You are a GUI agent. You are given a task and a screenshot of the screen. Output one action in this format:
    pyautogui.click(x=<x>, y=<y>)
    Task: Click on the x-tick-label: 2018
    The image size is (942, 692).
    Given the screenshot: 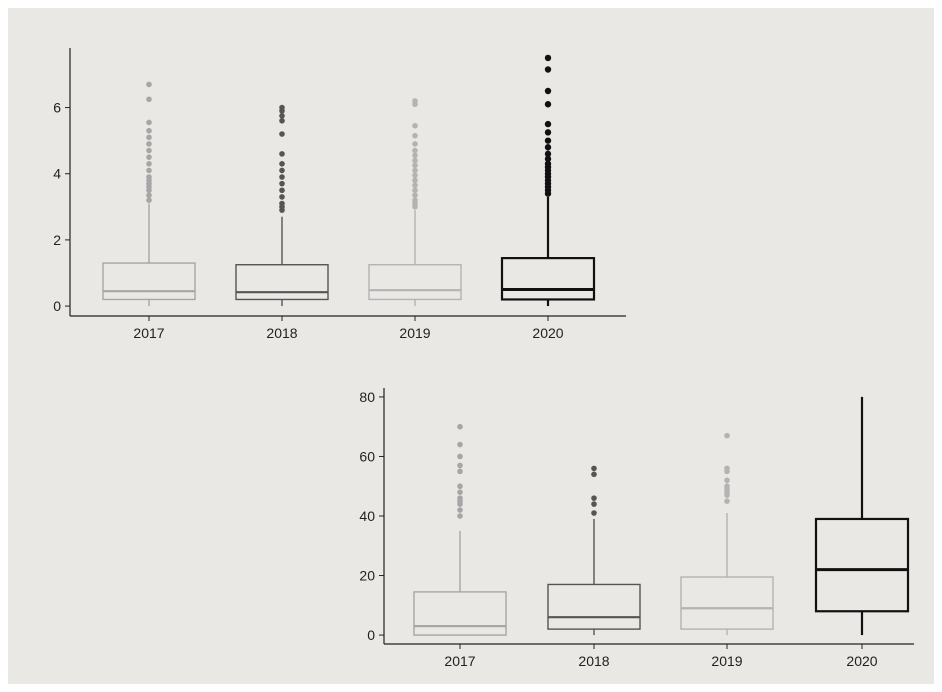 What is the action you would take?
    pyautogui.click(x=281, y=333)
    